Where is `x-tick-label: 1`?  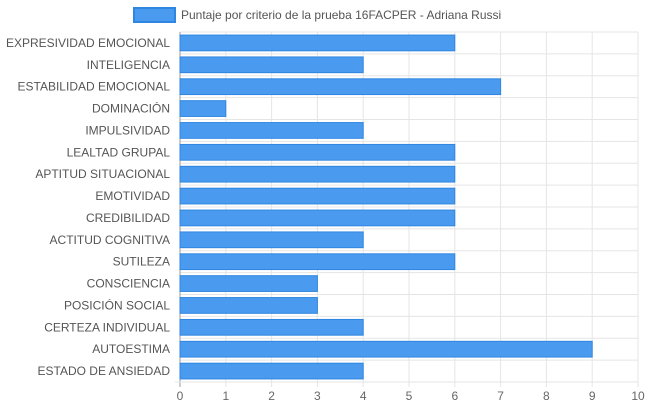 x-tick-label: 1 is located at coordinates (225, 396).